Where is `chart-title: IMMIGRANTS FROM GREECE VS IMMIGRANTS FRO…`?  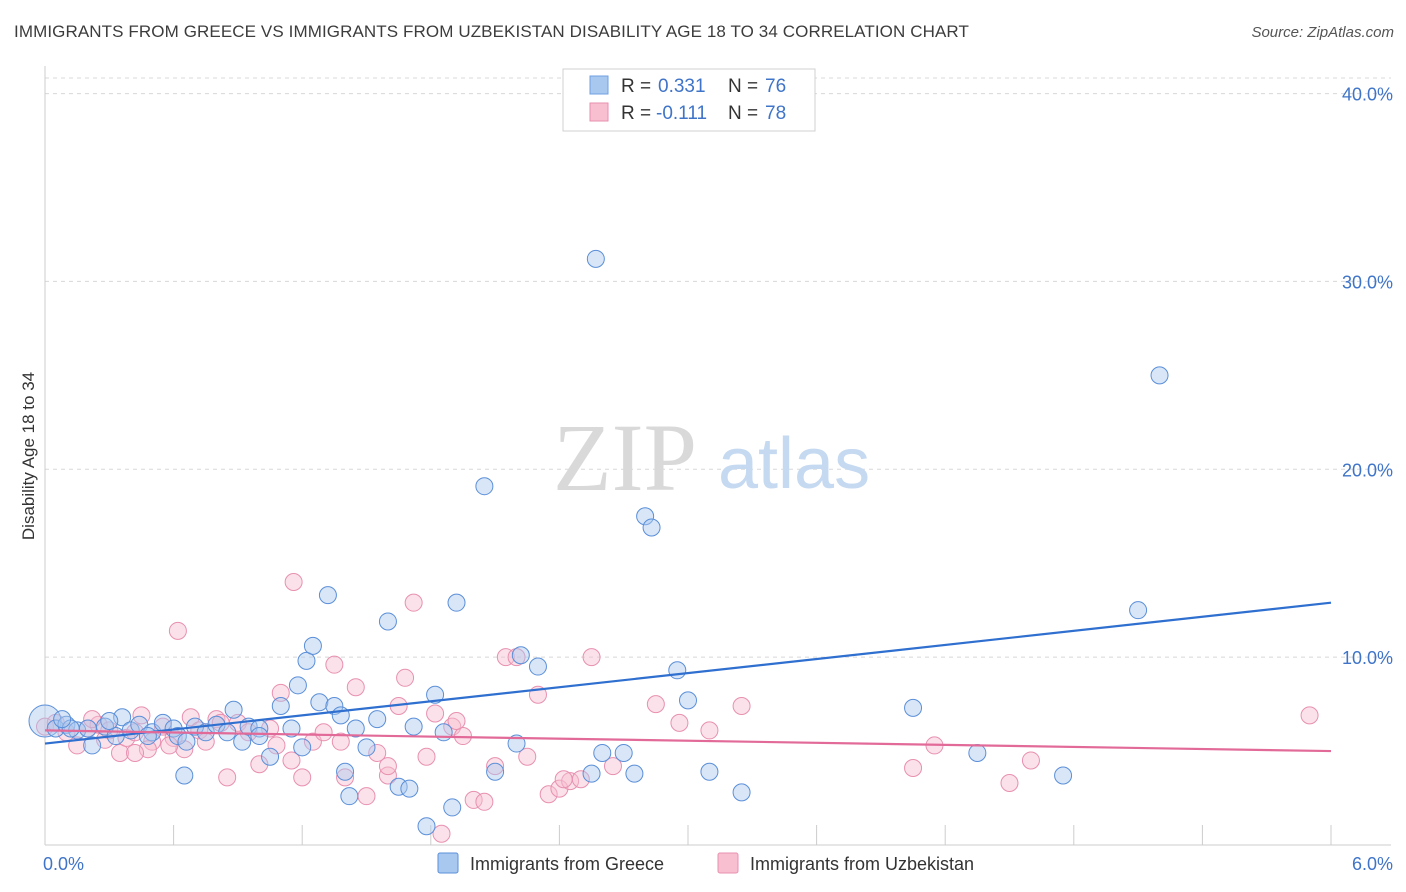 chart-title: IMMIGRANTS FROM GREECE VS IMMIGRANTS FRO… is located at coordinates (491, 31).